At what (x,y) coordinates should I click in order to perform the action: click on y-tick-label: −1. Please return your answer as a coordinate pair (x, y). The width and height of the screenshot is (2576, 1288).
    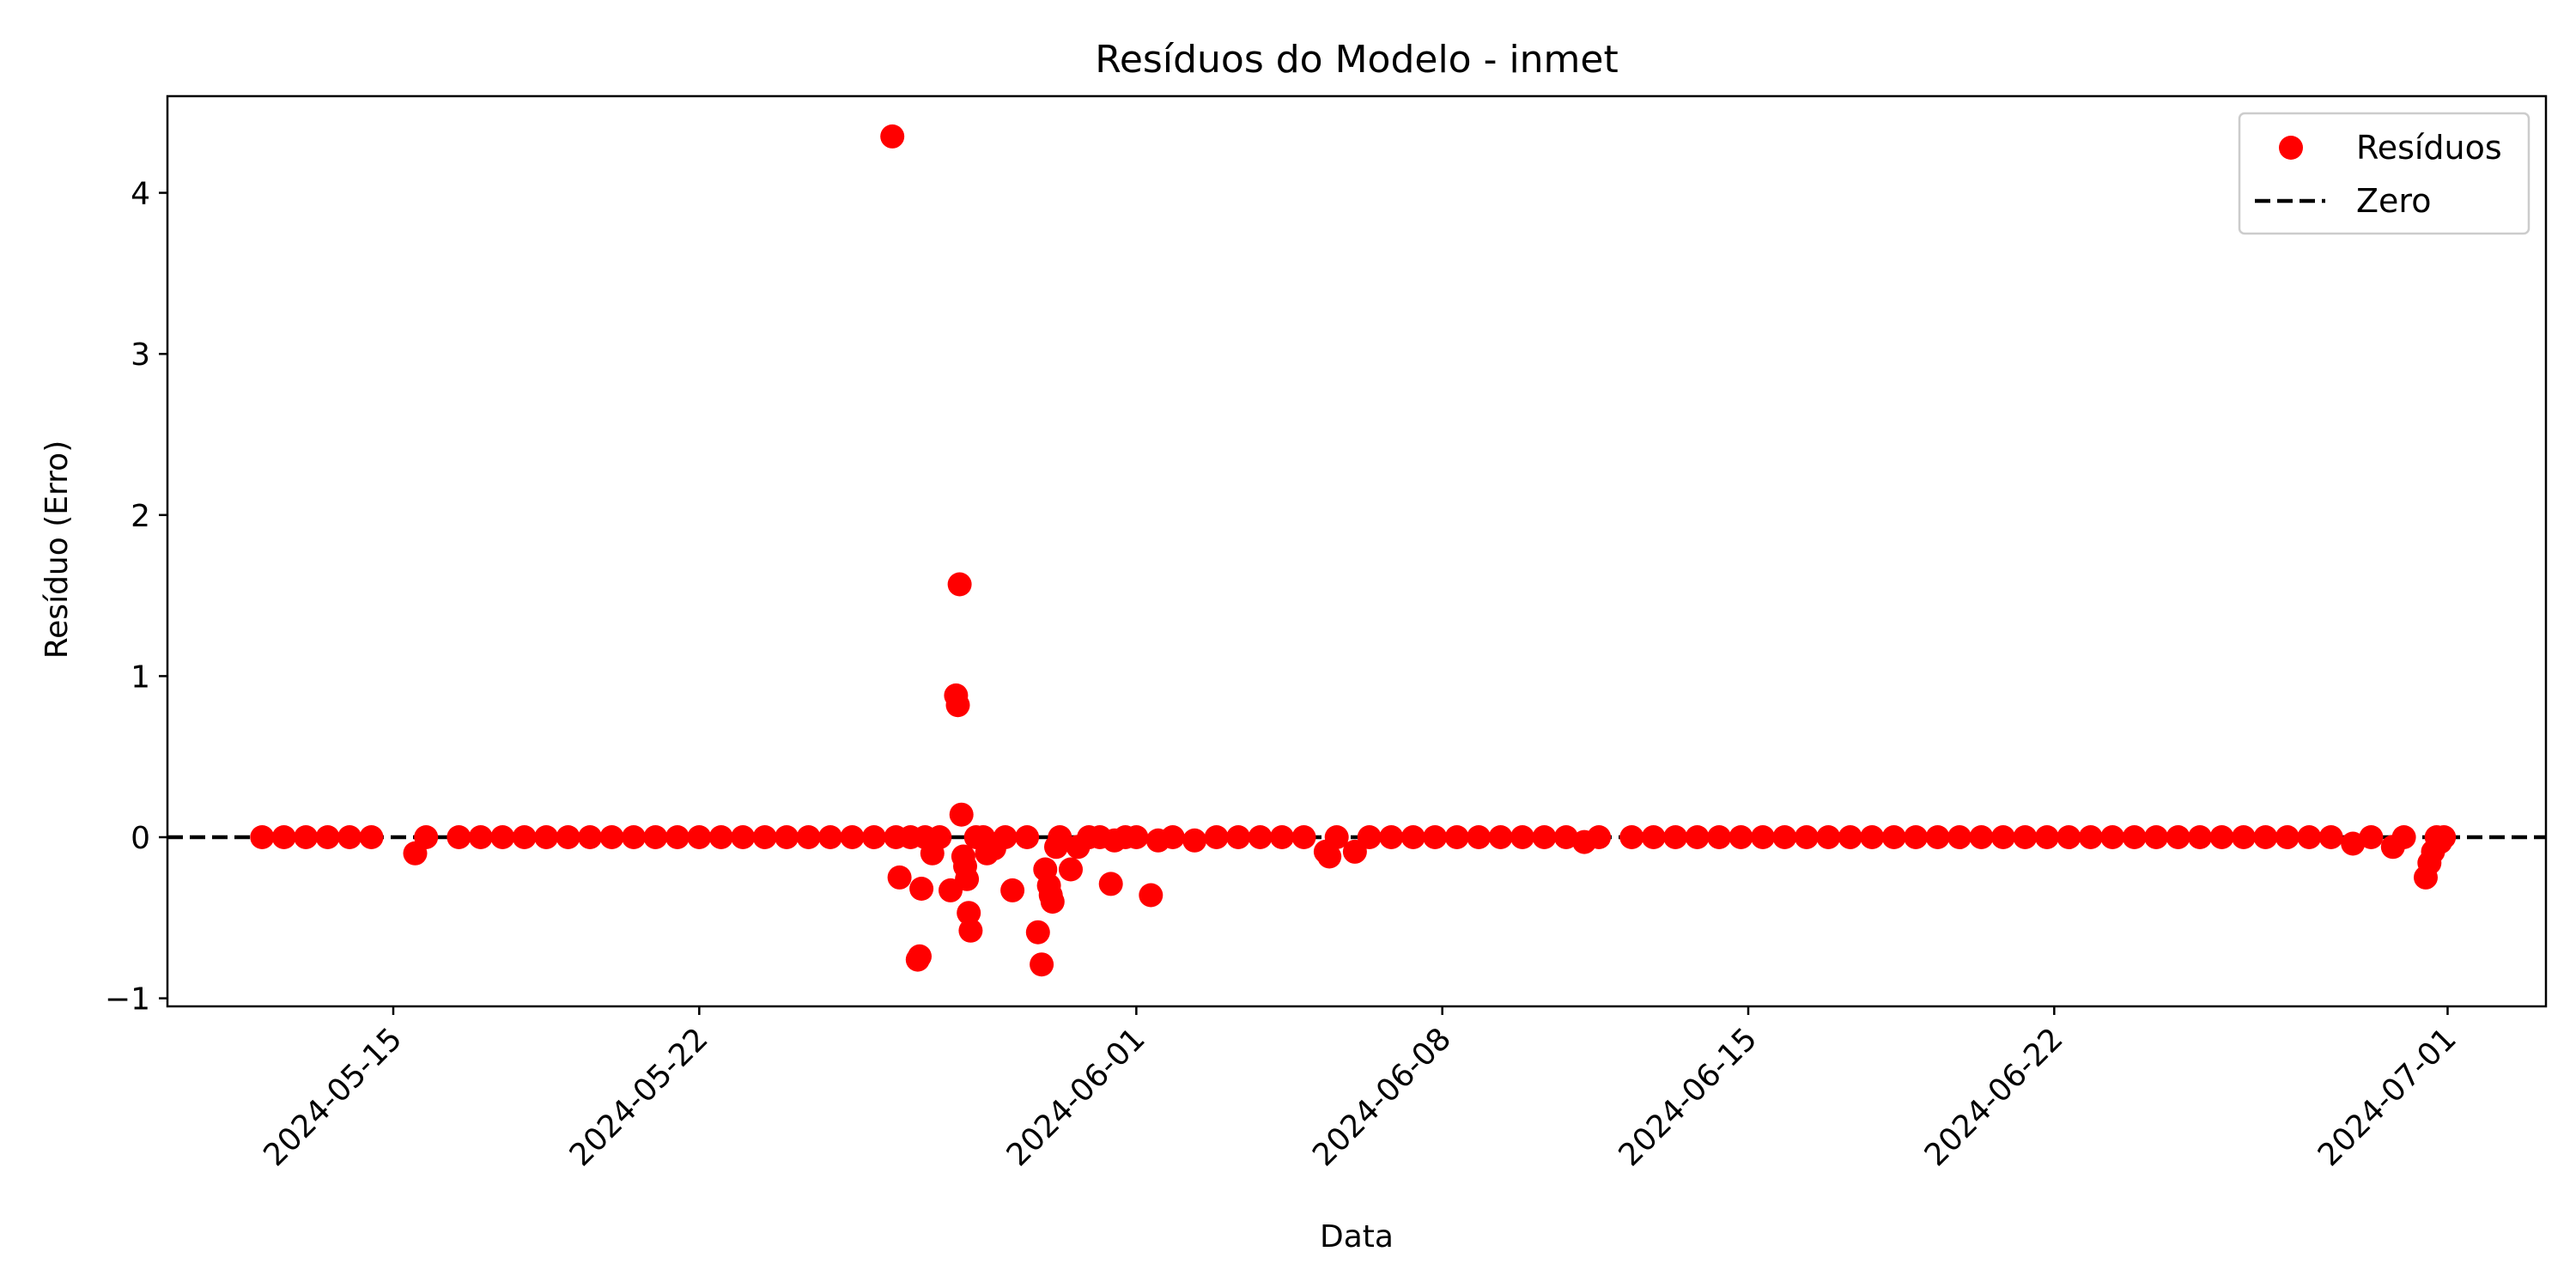
    Looking at the image, I should click on (128, 1000).